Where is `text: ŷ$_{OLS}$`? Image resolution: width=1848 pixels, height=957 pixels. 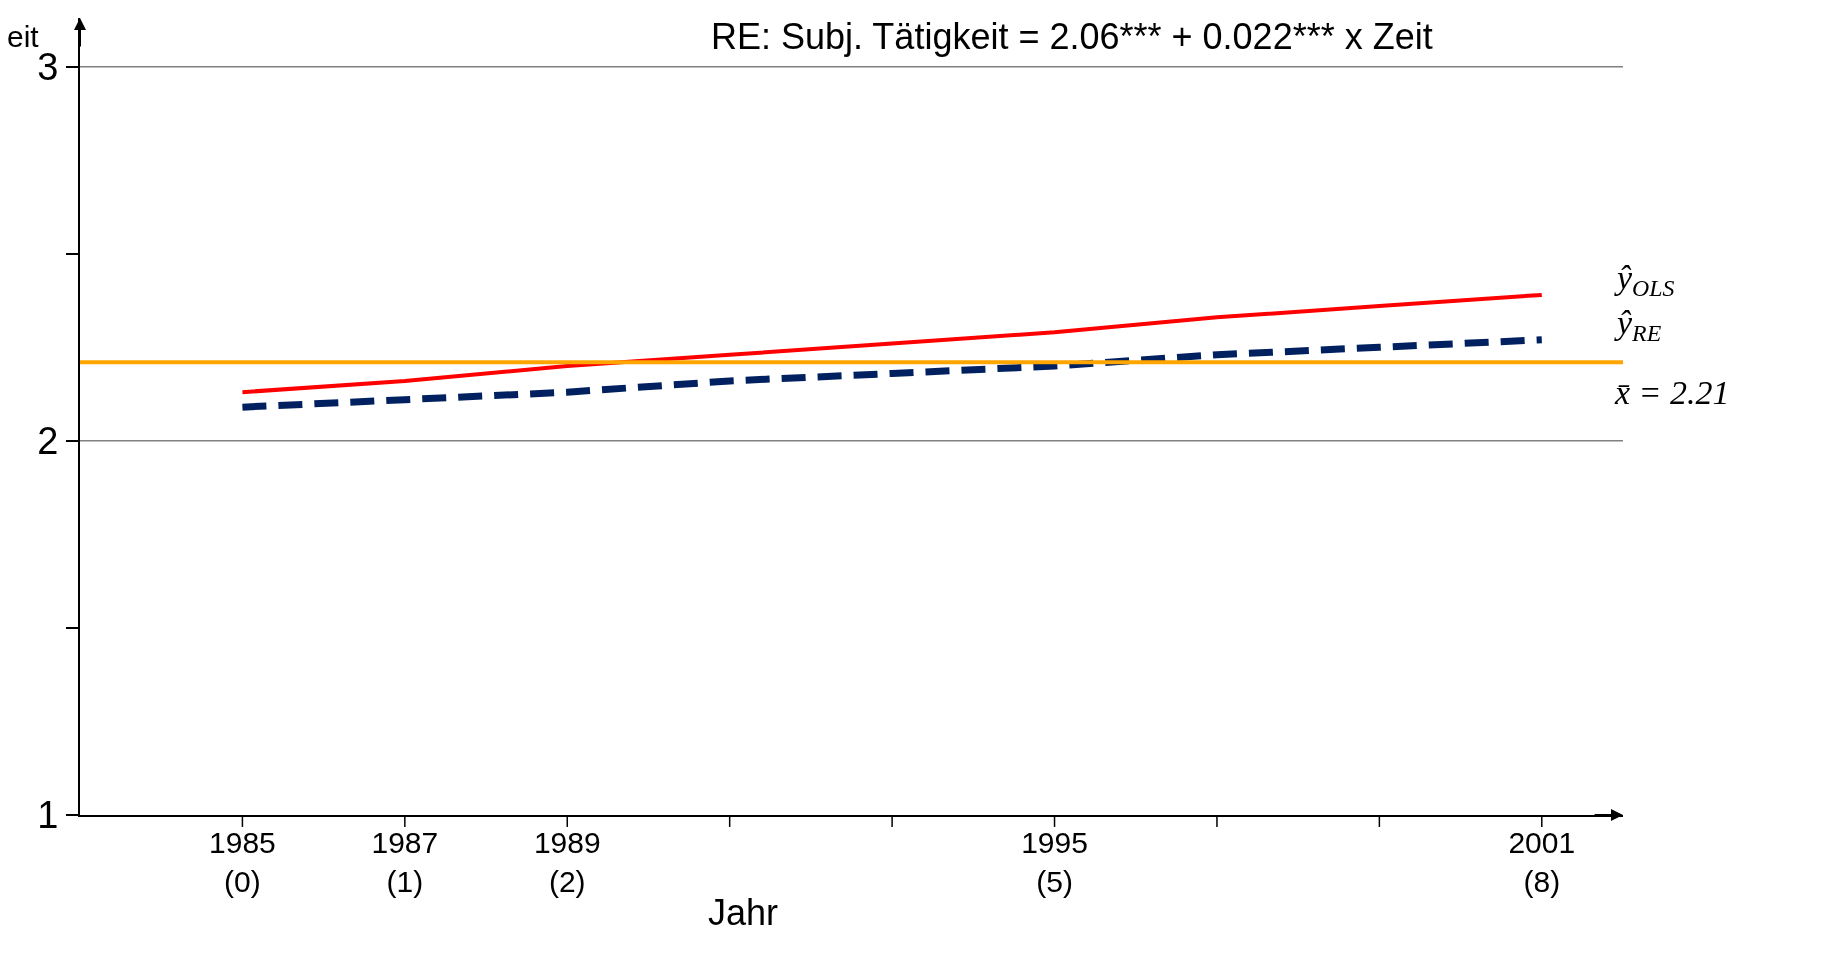 text: ŷ$_{OLS}$ is located at coordinates (1644, 280).